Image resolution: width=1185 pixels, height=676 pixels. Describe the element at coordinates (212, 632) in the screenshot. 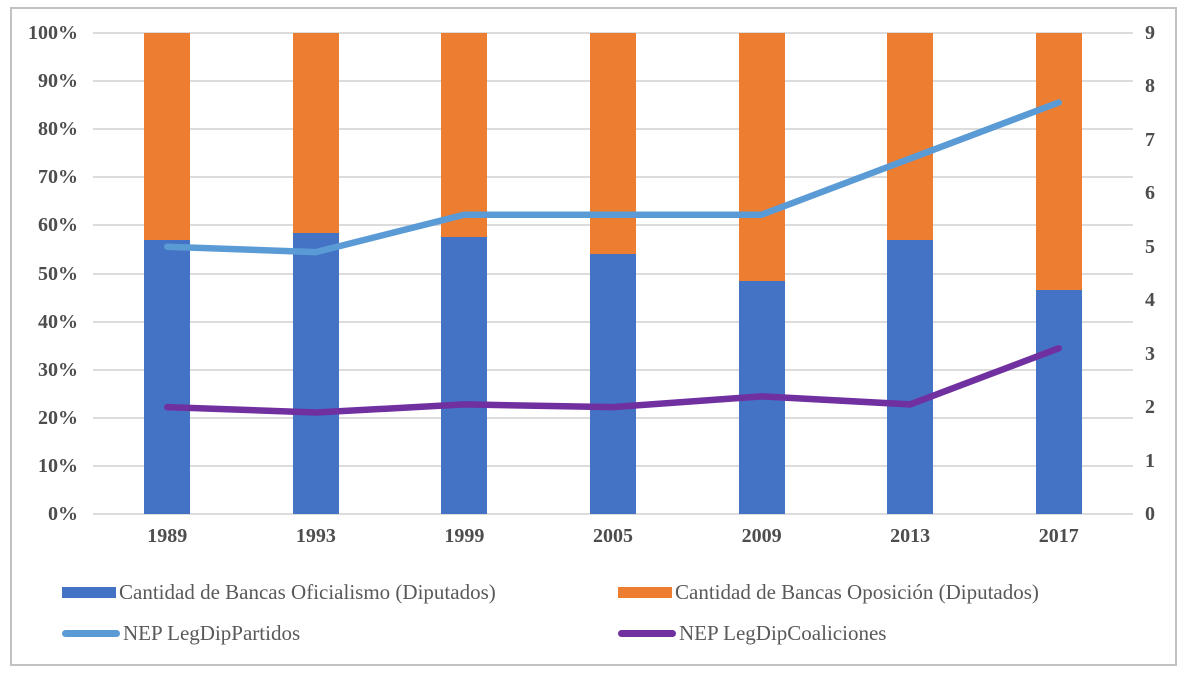

I see `legend-label: NEP LegDipPartidos` at that location.